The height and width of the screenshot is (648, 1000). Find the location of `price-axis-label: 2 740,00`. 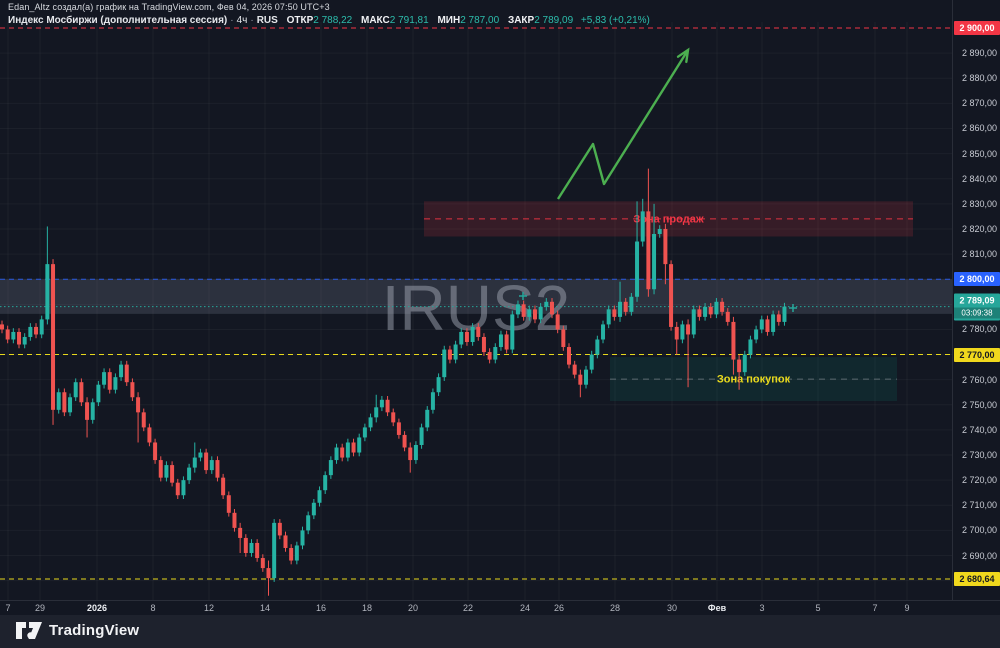

price-axis-label: 2 740,00 is located at coordinates (979, 429).